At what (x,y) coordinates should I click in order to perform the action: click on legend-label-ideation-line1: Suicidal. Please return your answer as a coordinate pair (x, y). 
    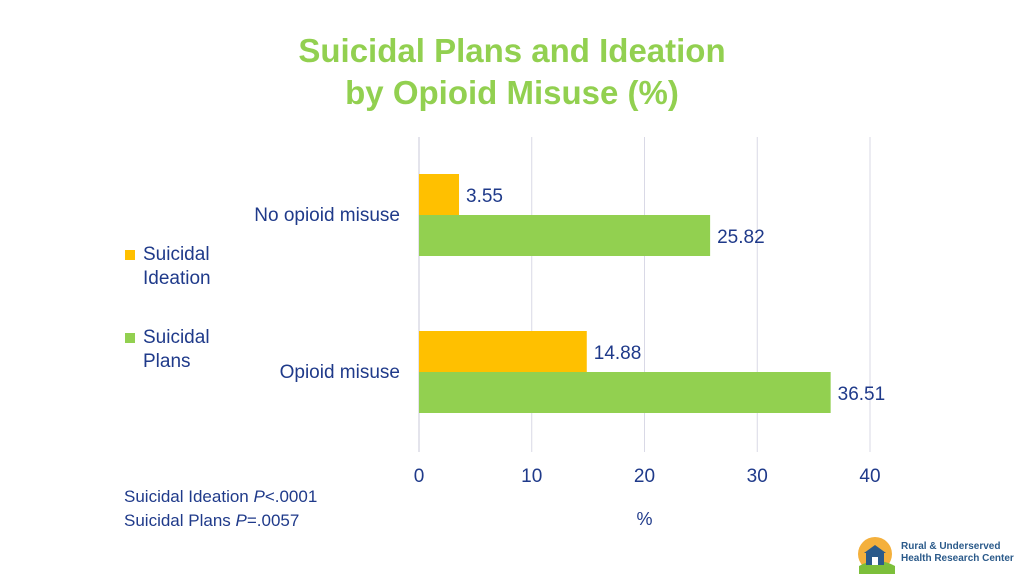
    Looking at the image, I should click on (176, 254).